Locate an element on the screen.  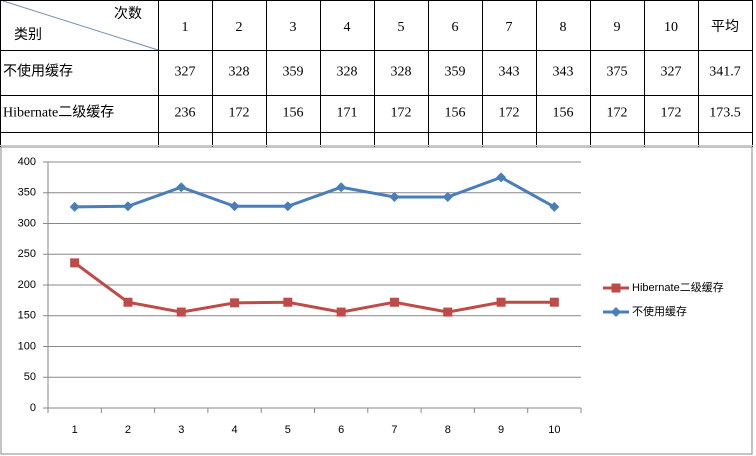
y-tick-label: 50 is located at coordinates (30, 377).